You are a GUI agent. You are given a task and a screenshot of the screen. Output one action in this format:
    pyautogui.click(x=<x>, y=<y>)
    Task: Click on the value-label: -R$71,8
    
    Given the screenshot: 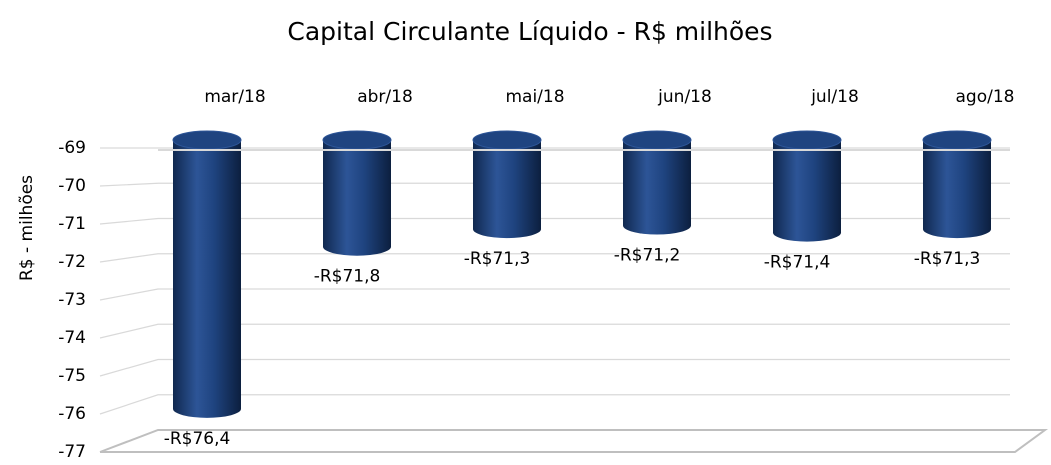 What is the action you would take?
    pyautogui.click(x=347, y=277)
    